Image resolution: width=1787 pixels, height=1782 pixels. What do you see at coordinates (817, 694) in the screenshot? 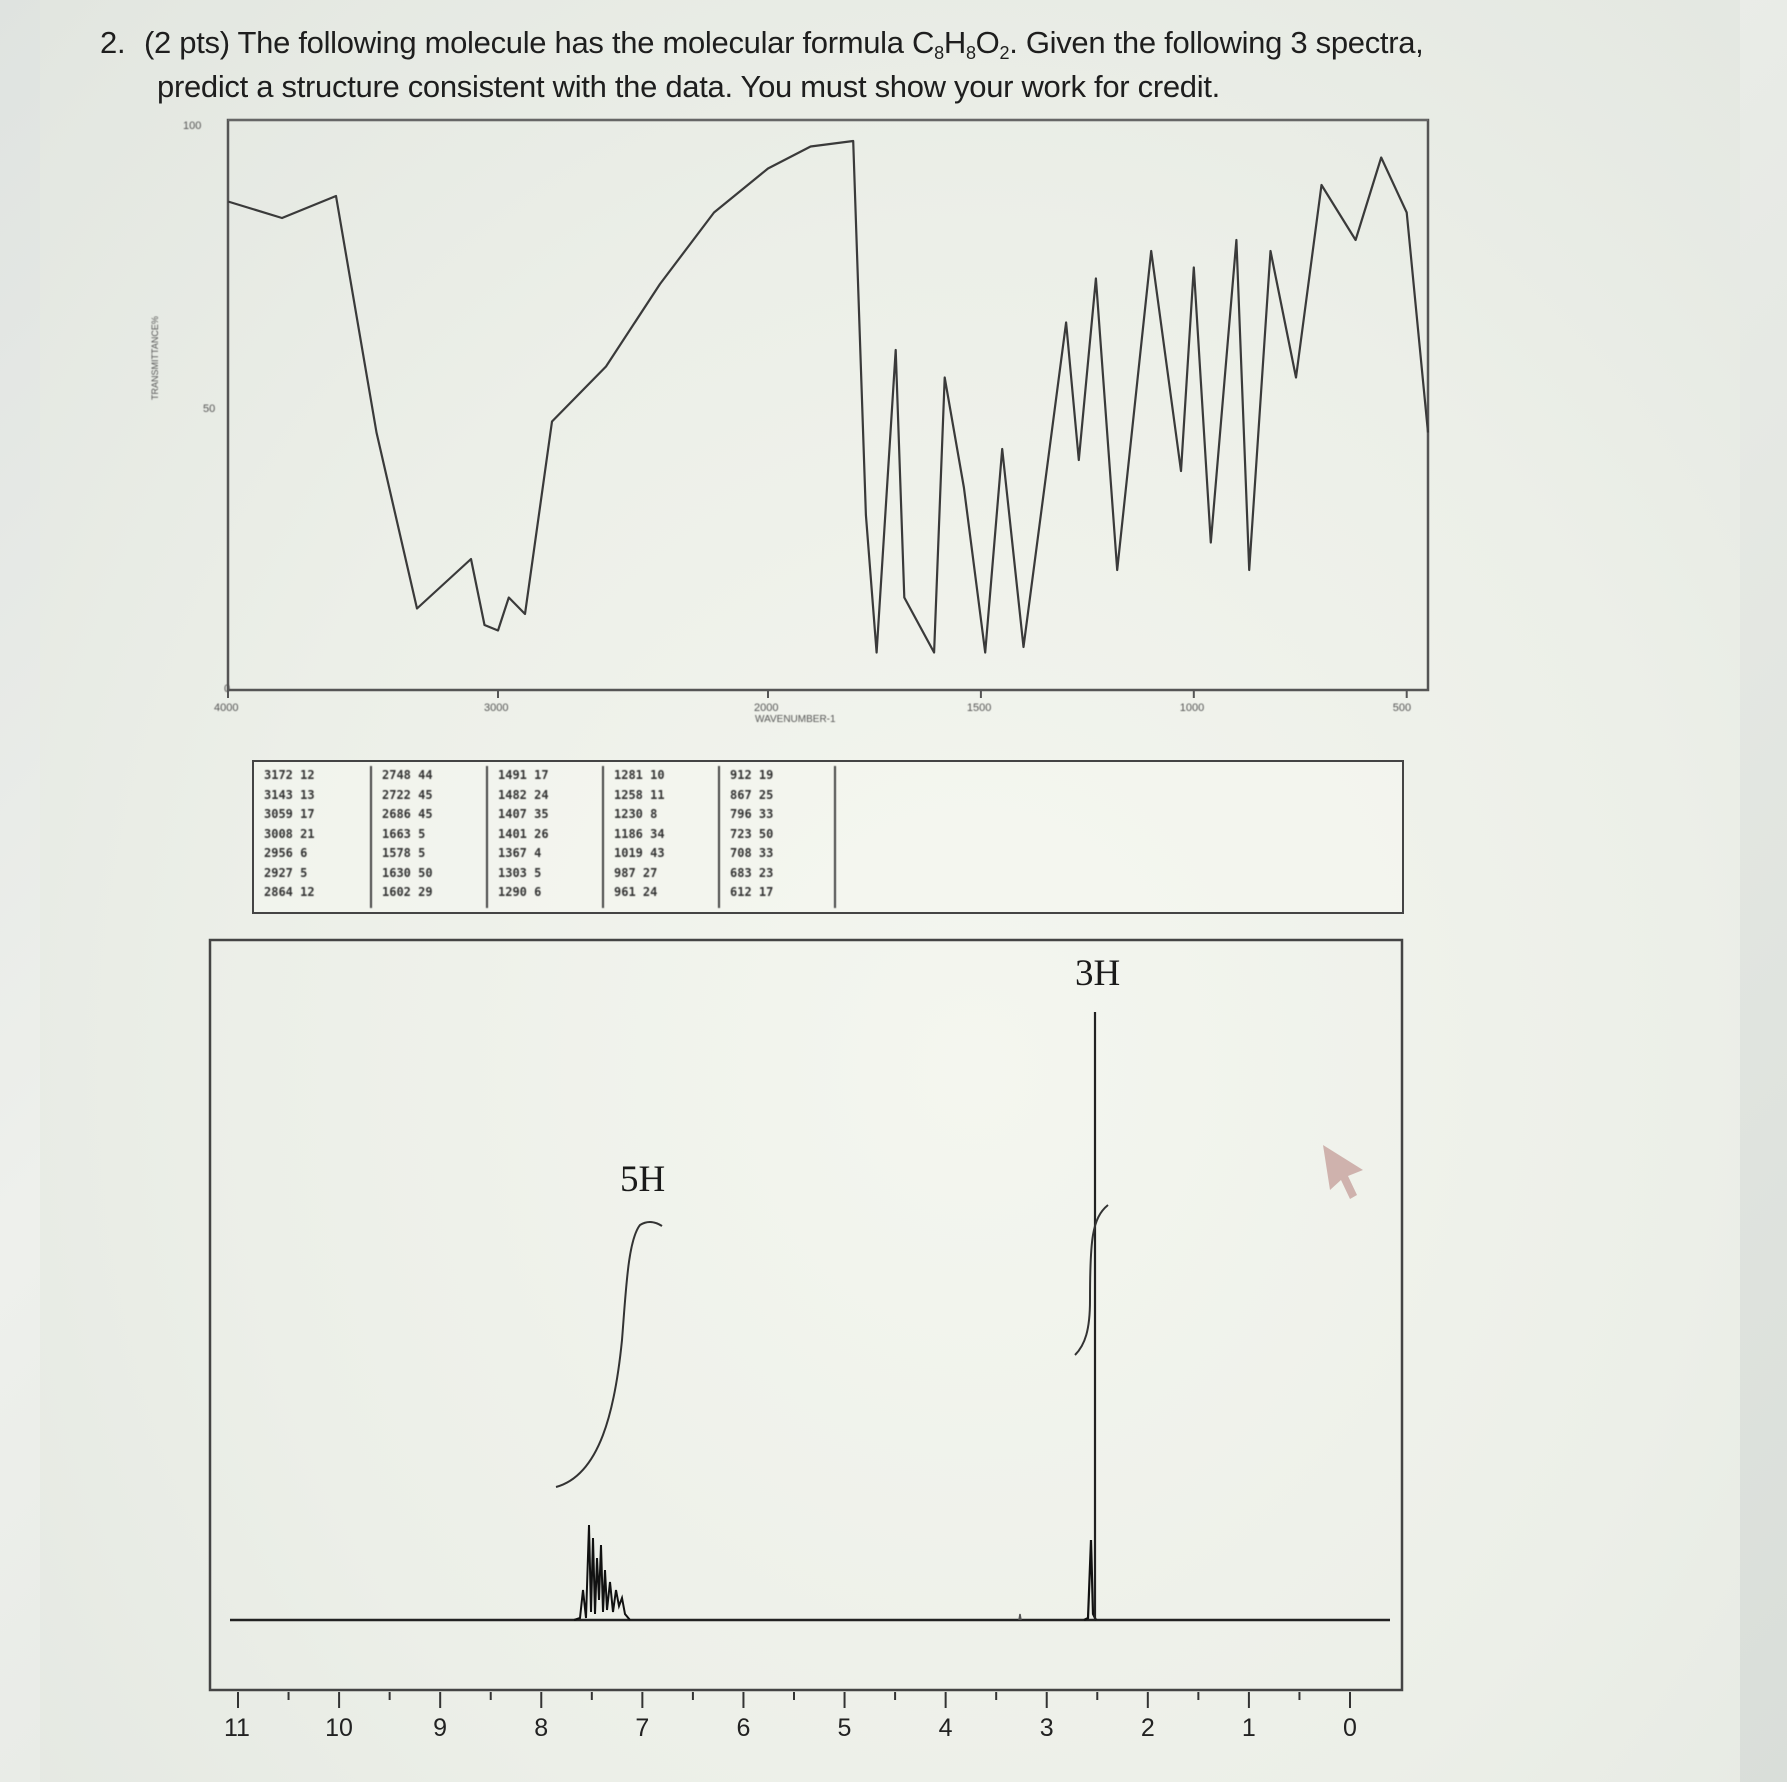
I see `ir-x-ticks` at bounding box center [817, 694].